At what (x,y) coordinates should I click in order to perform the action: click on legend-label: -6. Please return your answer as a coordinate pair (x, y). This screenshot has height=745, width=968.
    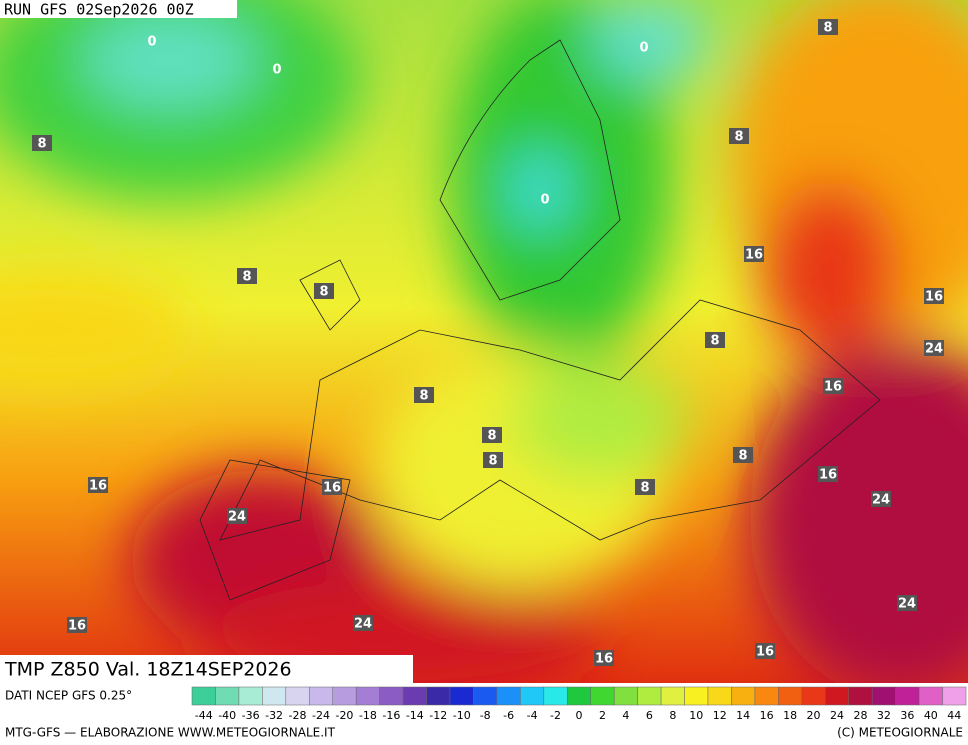
    Looking at the image, I should click on (508, 715).